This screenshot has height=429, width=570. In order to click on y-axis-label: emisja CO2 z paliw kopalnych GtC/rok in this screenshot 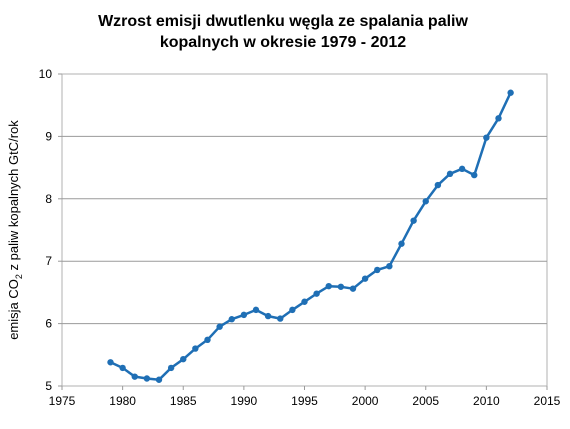, I will do `click(15, 230)`.